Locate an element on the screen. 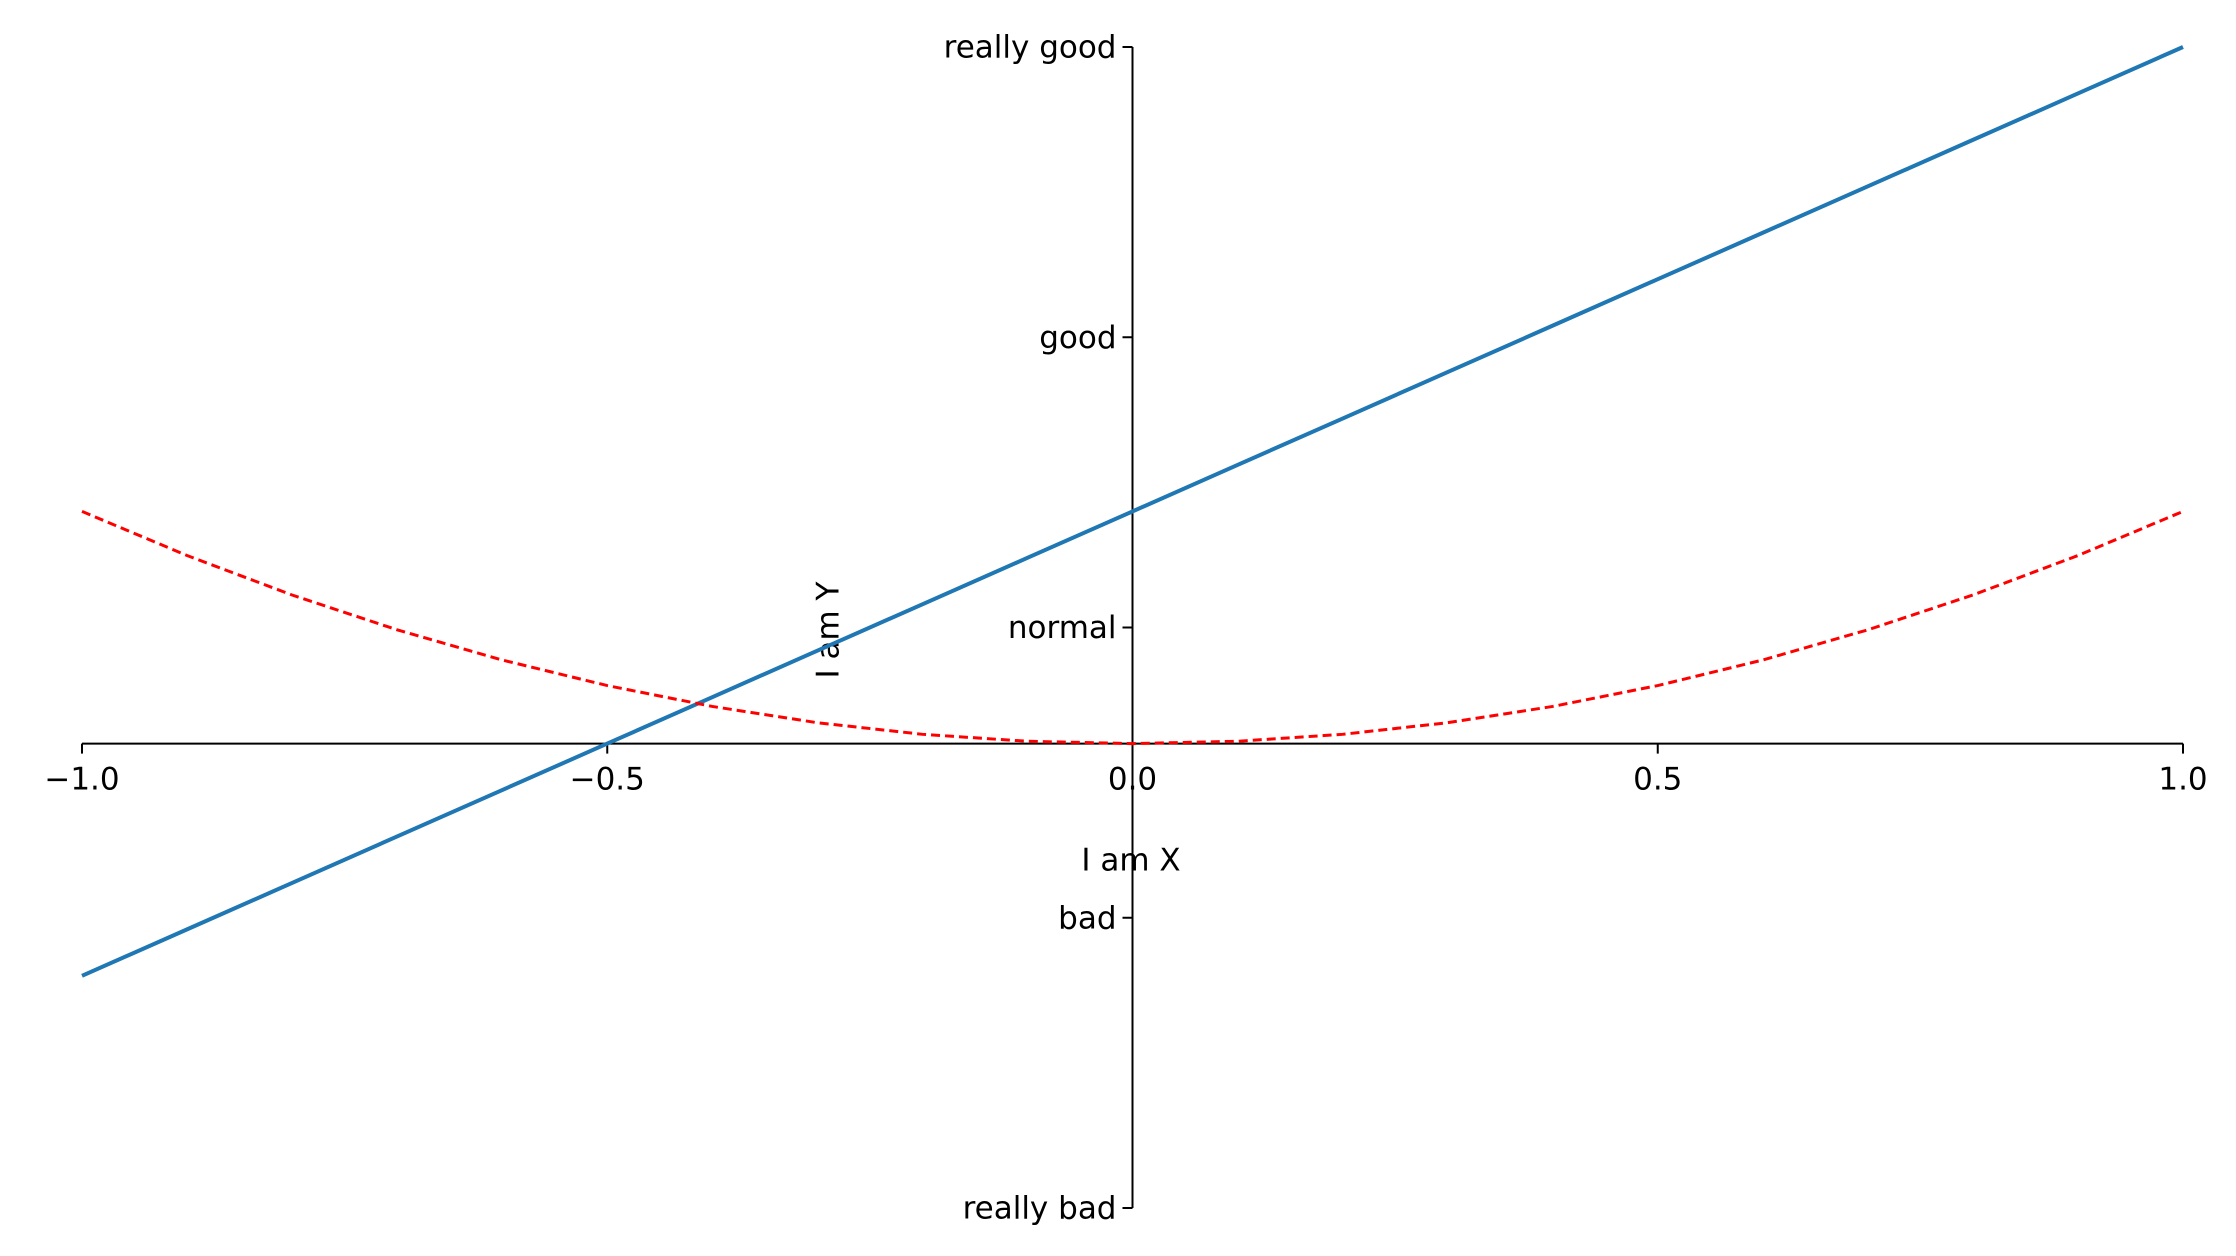 Image resolution: width=2236 pixels, height=1256 pixels. y-tick-label: bad is located at coordinates (1087, 918).